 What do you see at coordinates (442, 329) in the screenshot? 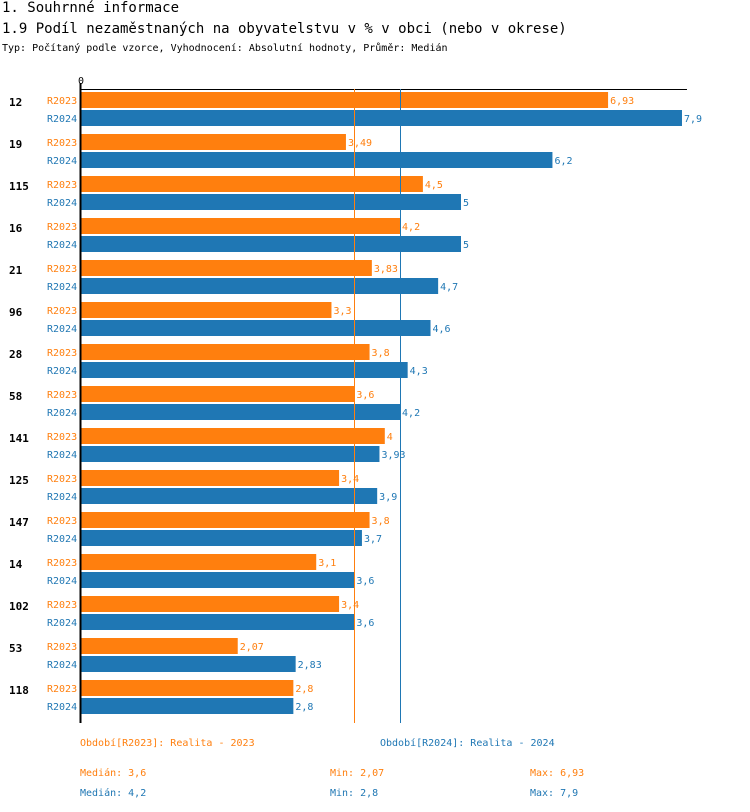
I see `data-label: 4,6` at bounding box center [442, 329].